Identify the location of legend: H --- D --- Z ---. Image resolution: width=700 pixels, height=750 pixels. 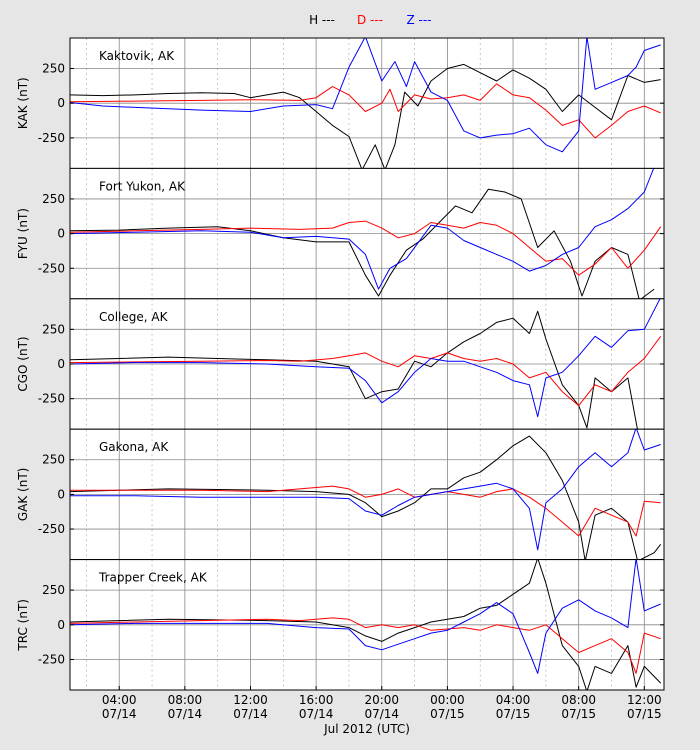
(370, 20).